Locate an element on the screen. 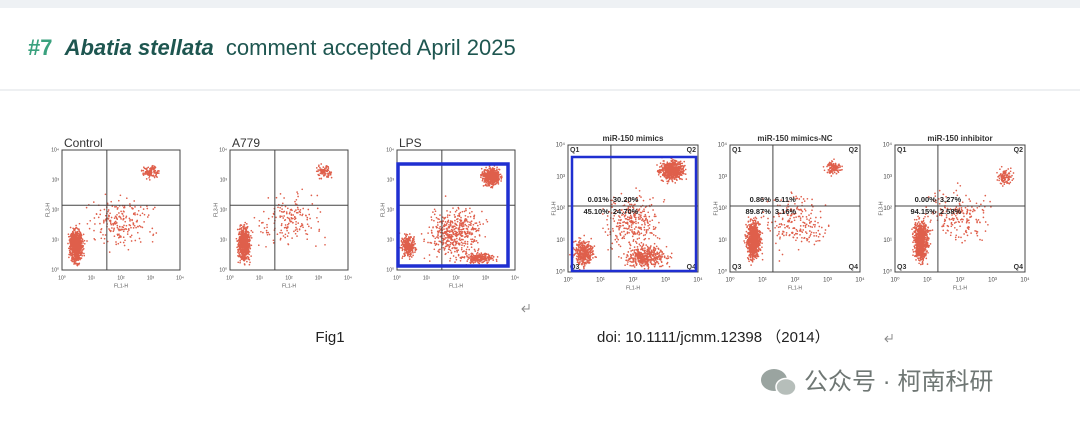 This screenshot has width=1080, height=426. quadrant-percent: 3.16% is located at coordinates (786, 211).